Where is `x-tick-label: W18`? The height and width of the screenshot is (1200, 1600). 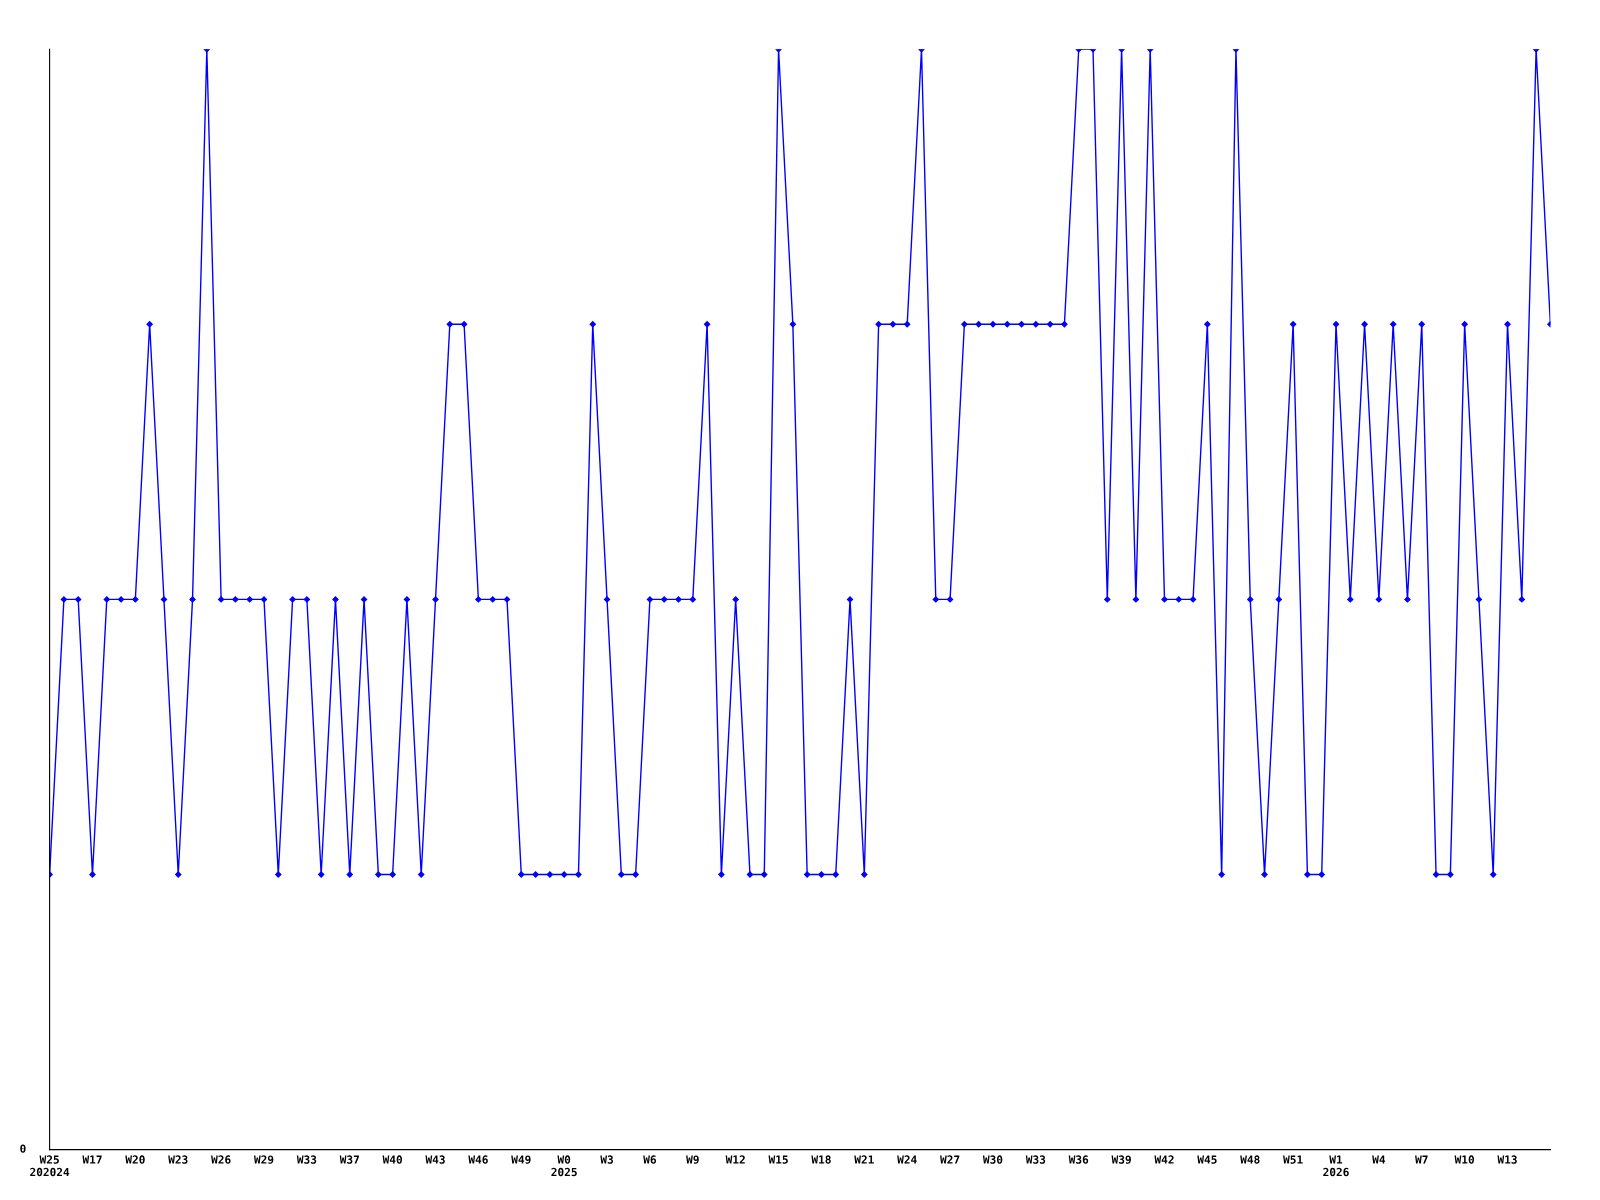 x-tick-label: W18 is located at coordinates (821, 1159).